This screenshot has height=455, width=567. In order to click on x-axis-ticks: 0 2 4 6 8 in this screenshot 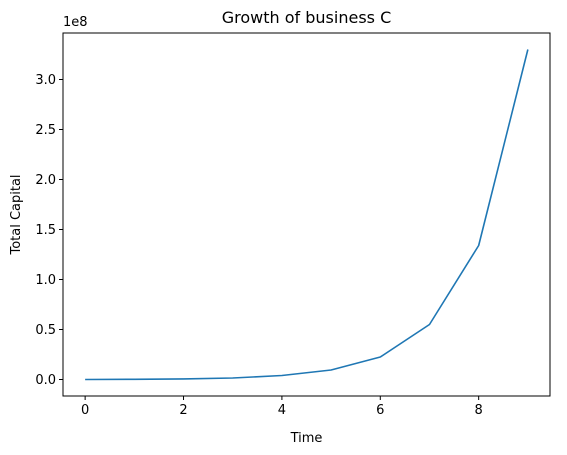, I will do `click(282, 407)`.